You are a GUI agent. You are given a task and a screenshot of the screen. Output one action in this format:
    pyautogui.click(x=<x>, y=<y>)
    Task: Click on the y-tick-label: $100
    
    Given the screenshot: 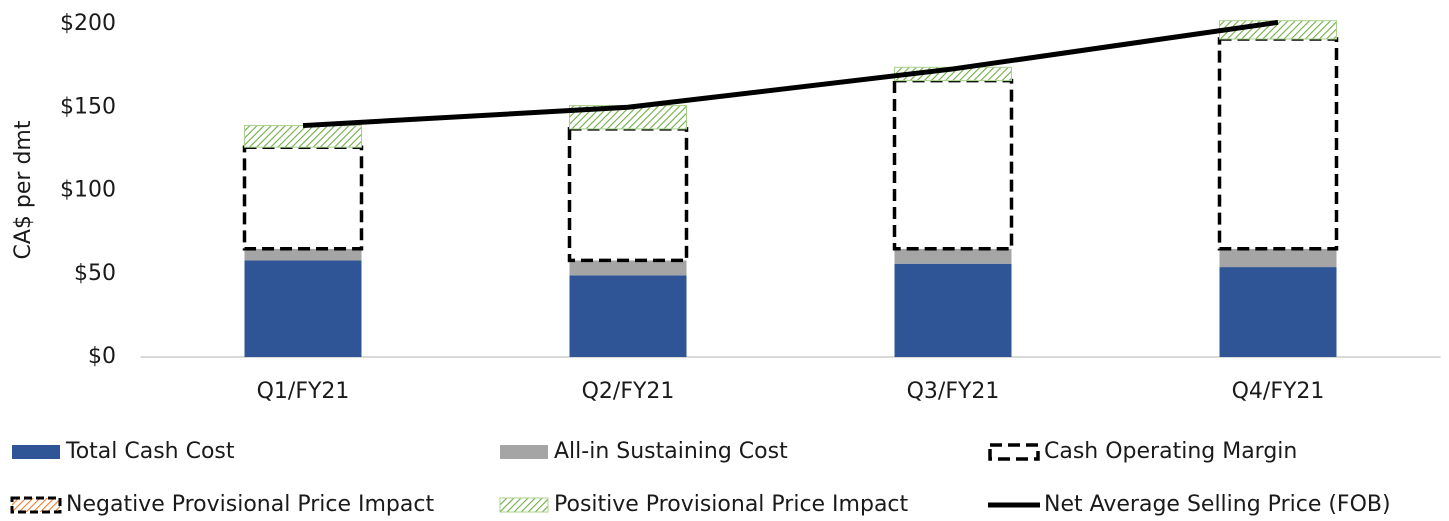 What is the action you would take?
    pyautogui.click(x=88, y=190)
    